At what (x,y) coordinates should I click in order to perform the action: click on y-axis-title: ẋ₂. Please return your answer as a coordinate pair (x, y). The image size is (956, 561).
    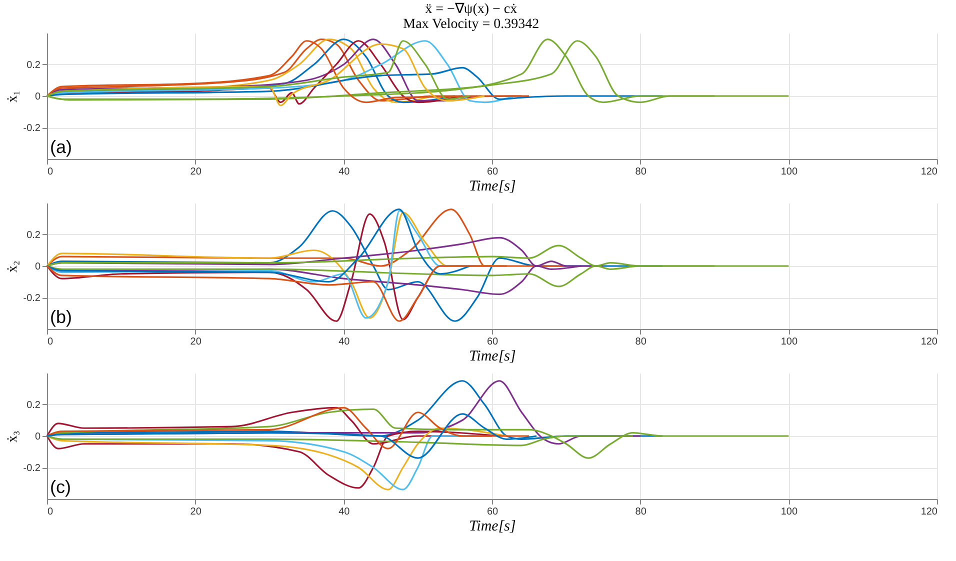
    Looking at the image, I should click on (12, 266).